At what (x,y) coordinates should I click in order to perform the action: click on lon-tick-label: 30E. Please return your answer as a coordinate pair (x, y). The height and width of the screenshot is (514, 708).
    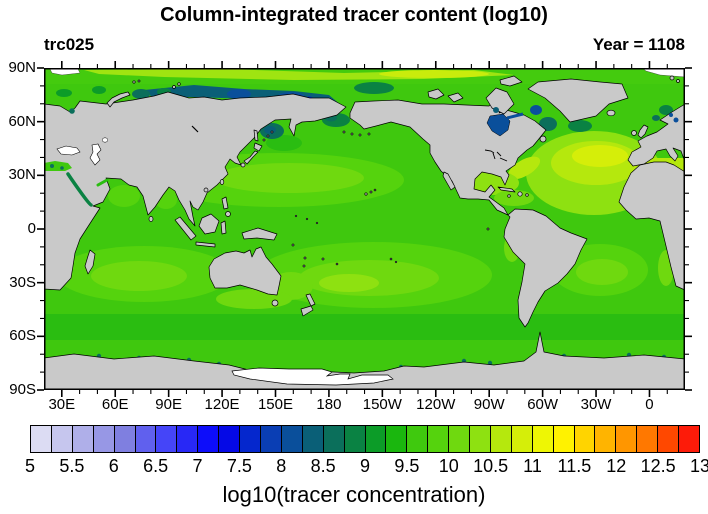
    Looking at the image, I should click on (62, 404).